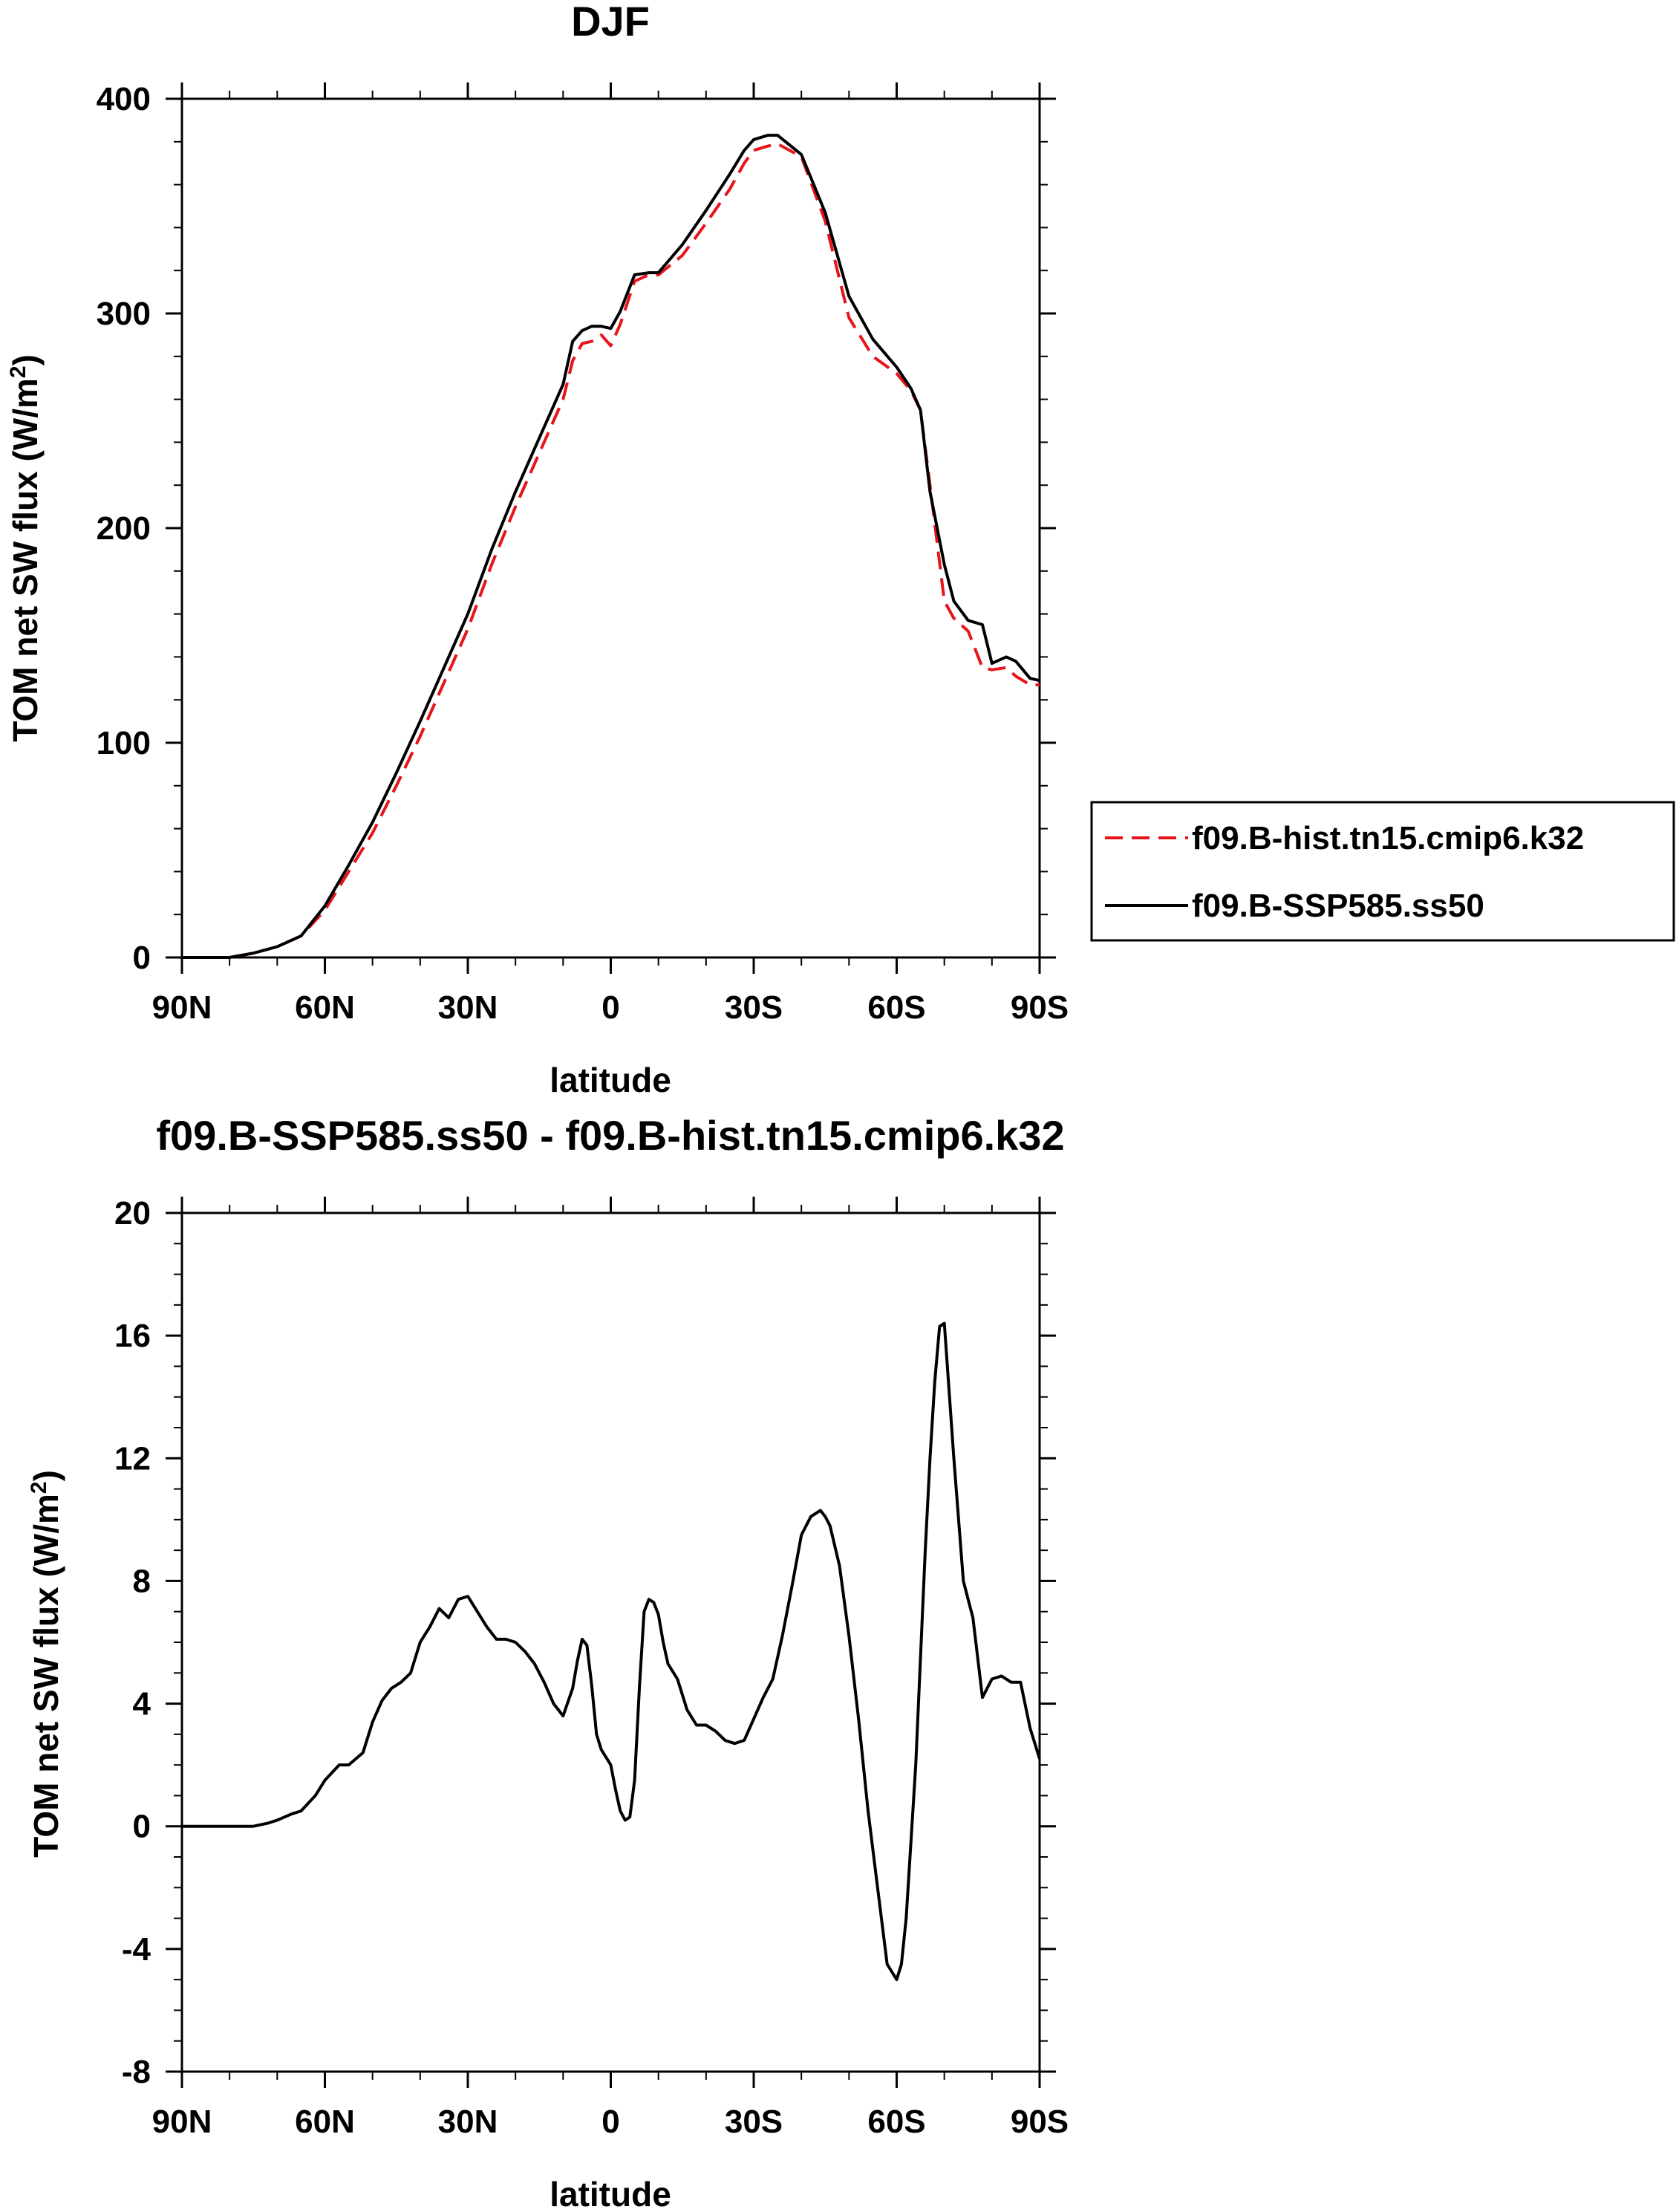 The image size is (1676, 2212). I want to click on djf-chart-title: DJF, so click(610, 23).